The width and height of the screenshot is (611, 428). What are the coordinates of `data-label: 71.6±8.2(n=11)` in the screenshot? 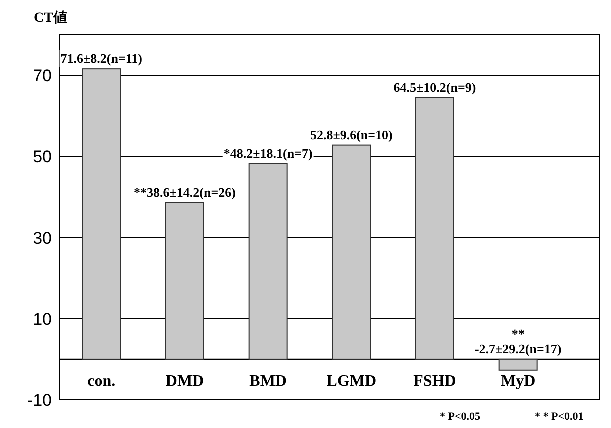 It's located at (101, 58).